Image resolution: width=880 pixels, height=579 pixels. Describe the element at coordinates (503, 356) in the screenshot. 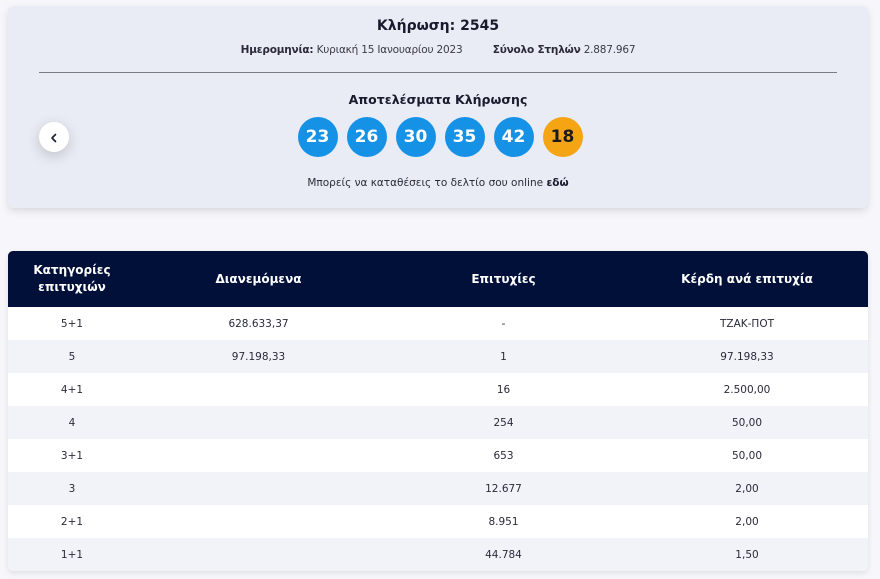

I see `cell-winners: 1` at that location.